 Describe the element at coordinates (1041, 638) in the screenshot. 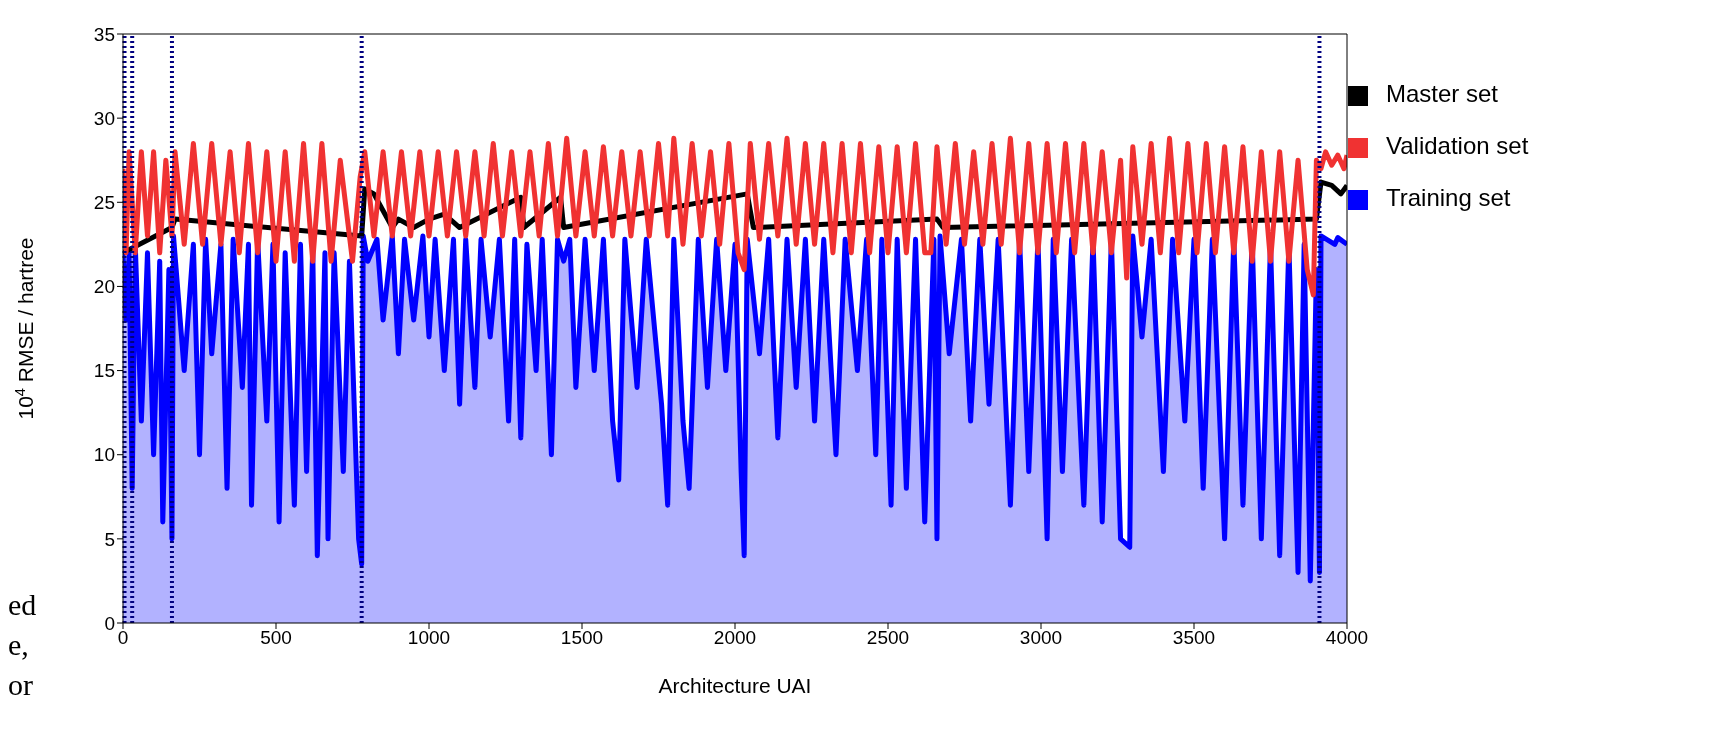

I see `x-tick-label: 3000` at that location.